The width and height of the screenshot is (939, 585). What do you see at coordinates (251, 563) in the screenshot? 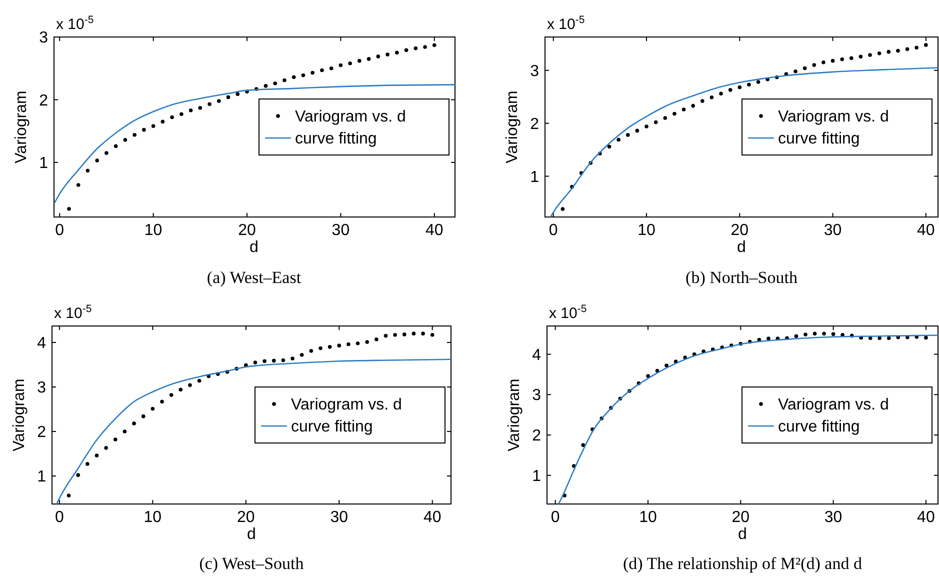
I see `text: (c) West–South` at bounding box center [251, 563].